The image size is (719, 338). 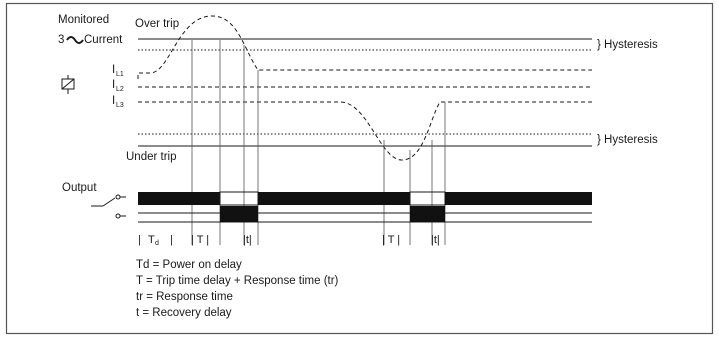 I want to click on legend-item: Td = Power on delay, so click(x=189, y=265).